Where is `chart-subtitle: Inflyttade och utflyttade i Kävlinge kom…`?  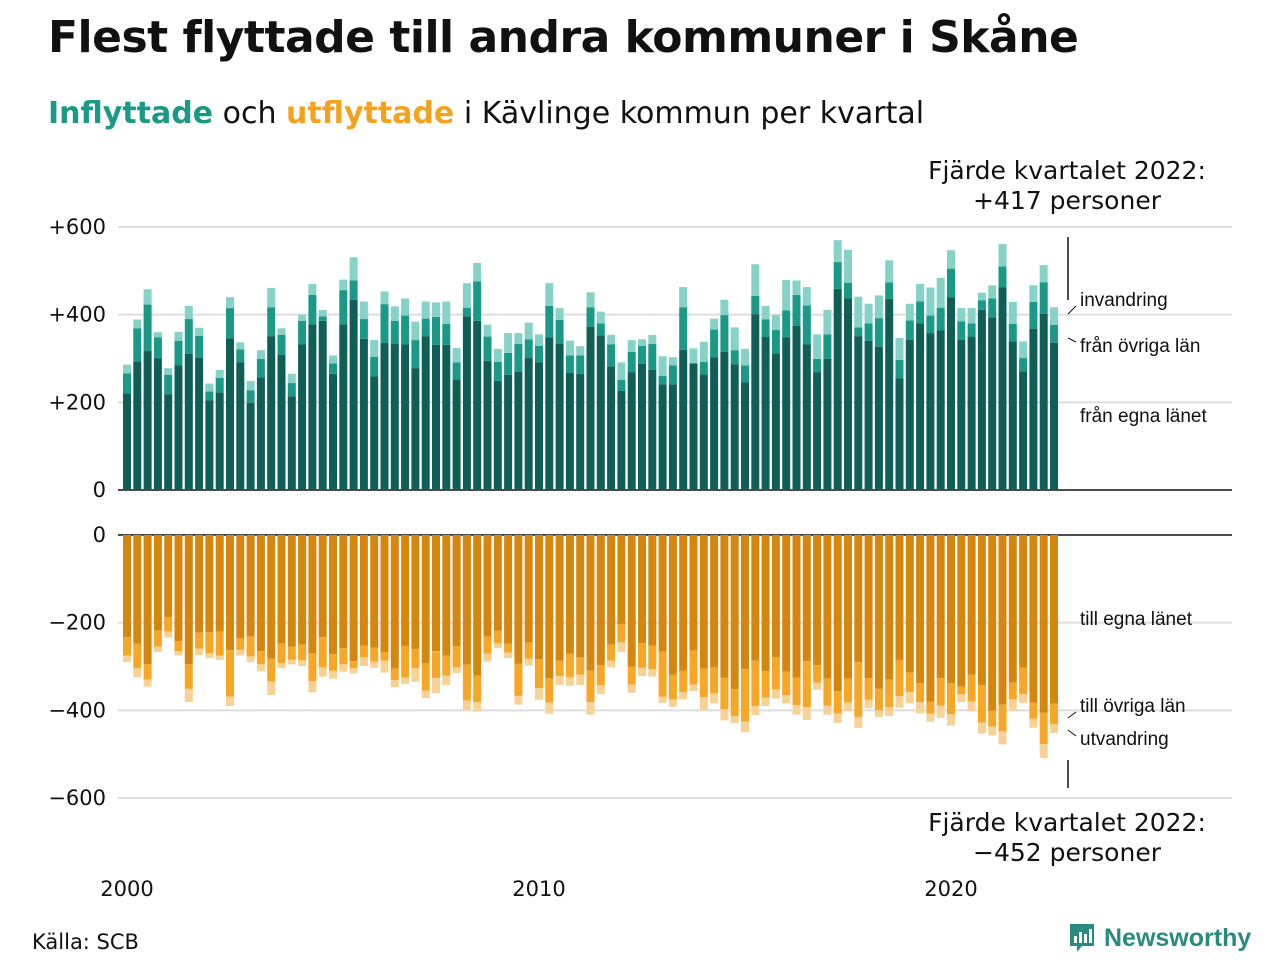
chart-subtitle: Inflyttade och utflyttade i Kävlinge kom… is located at coordinates (486, 113).